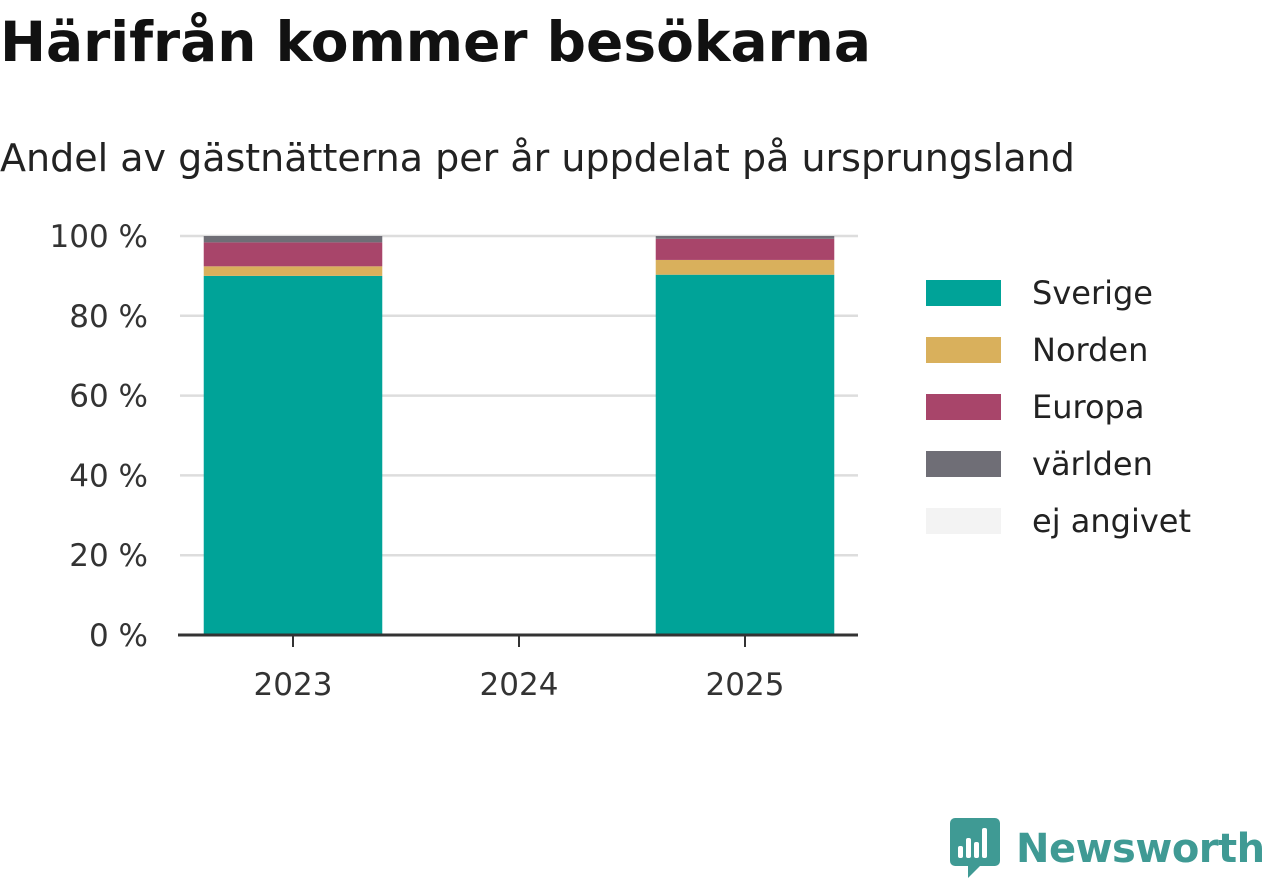  I want to click on y-tick-label: 80 %, so click(108, 317).